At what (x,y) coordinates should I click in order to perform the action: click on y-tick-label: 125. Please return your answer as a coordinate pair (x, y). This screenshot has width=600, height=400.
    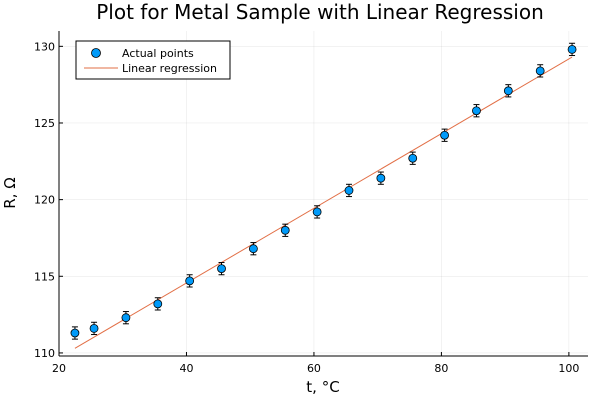
    Looking at the image, I should click on (44, 123).